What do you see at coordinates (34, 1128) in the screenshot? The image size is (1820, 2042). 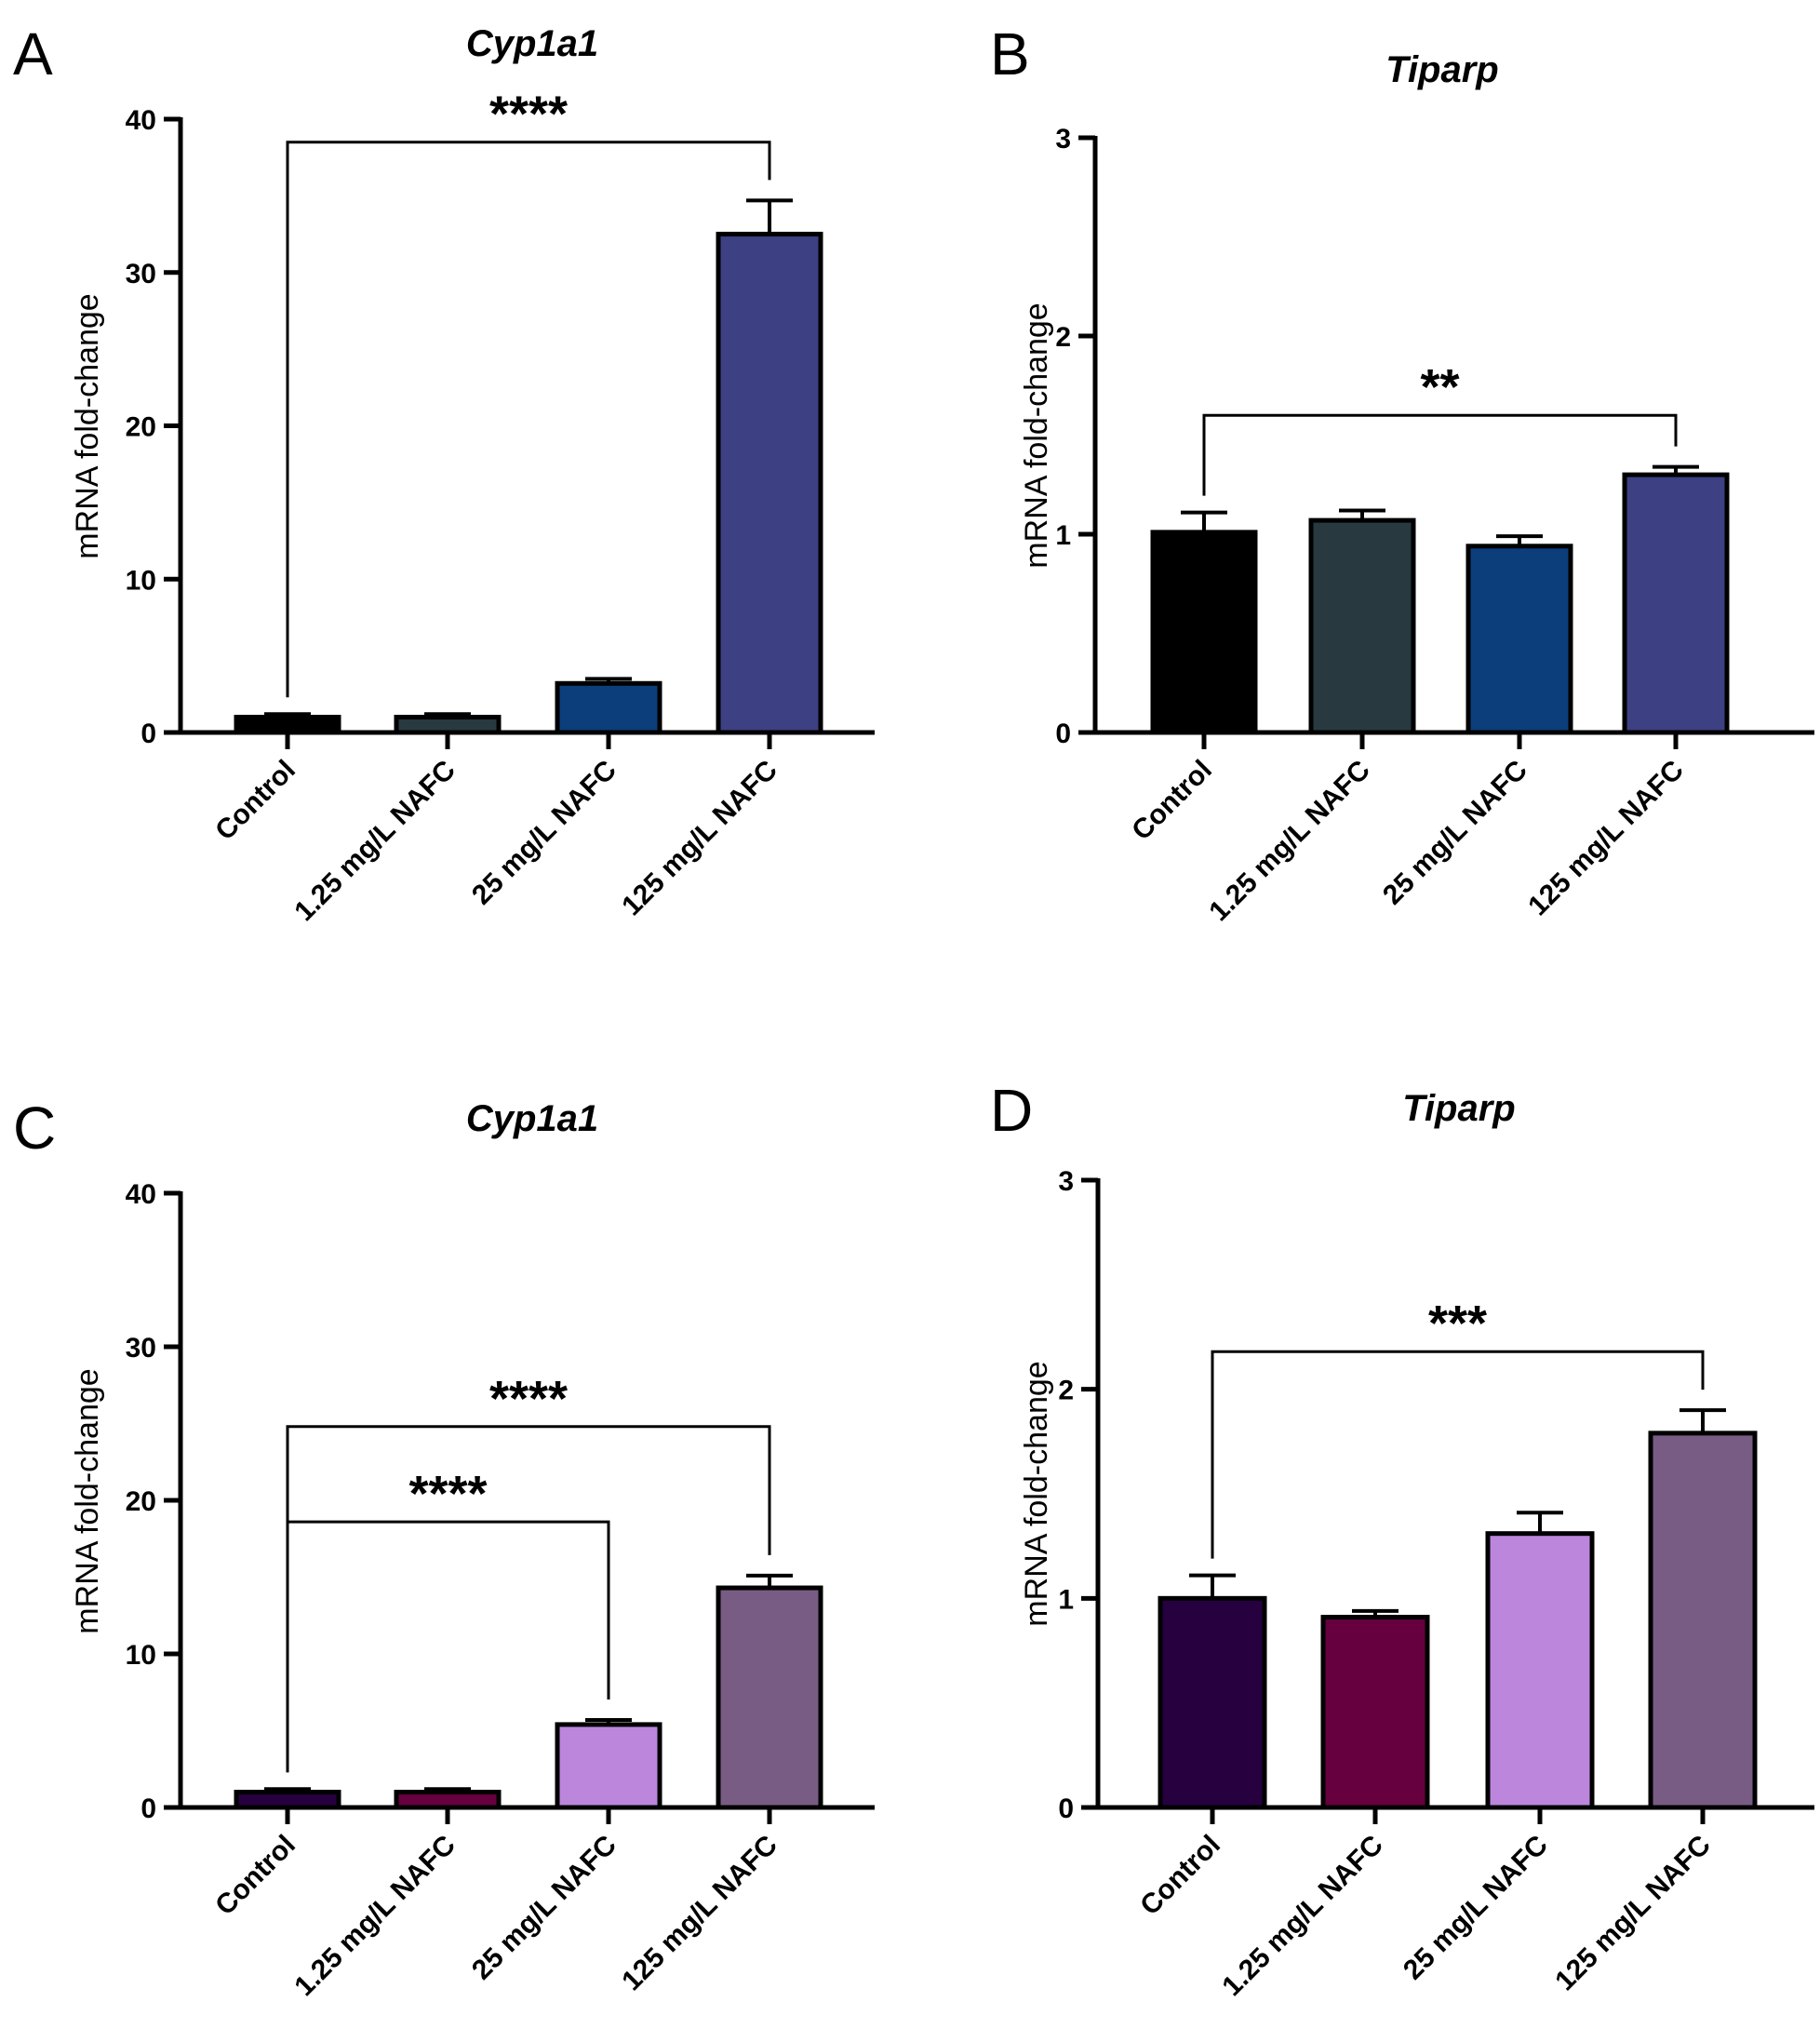 I see `panel-letter: C` at bounding box center [34, 1128].